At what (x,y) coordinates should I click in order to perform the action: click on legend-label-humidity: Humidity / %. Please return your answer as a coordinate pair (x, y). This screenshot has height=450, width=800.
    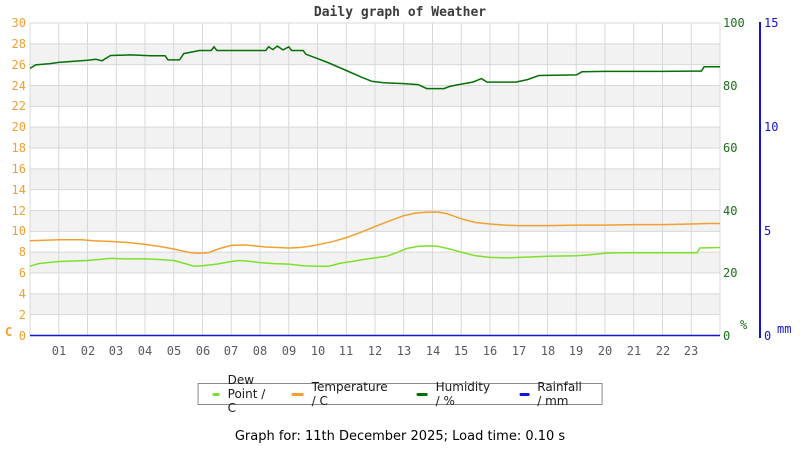
    Looking at the image, I should click on (463, 394).